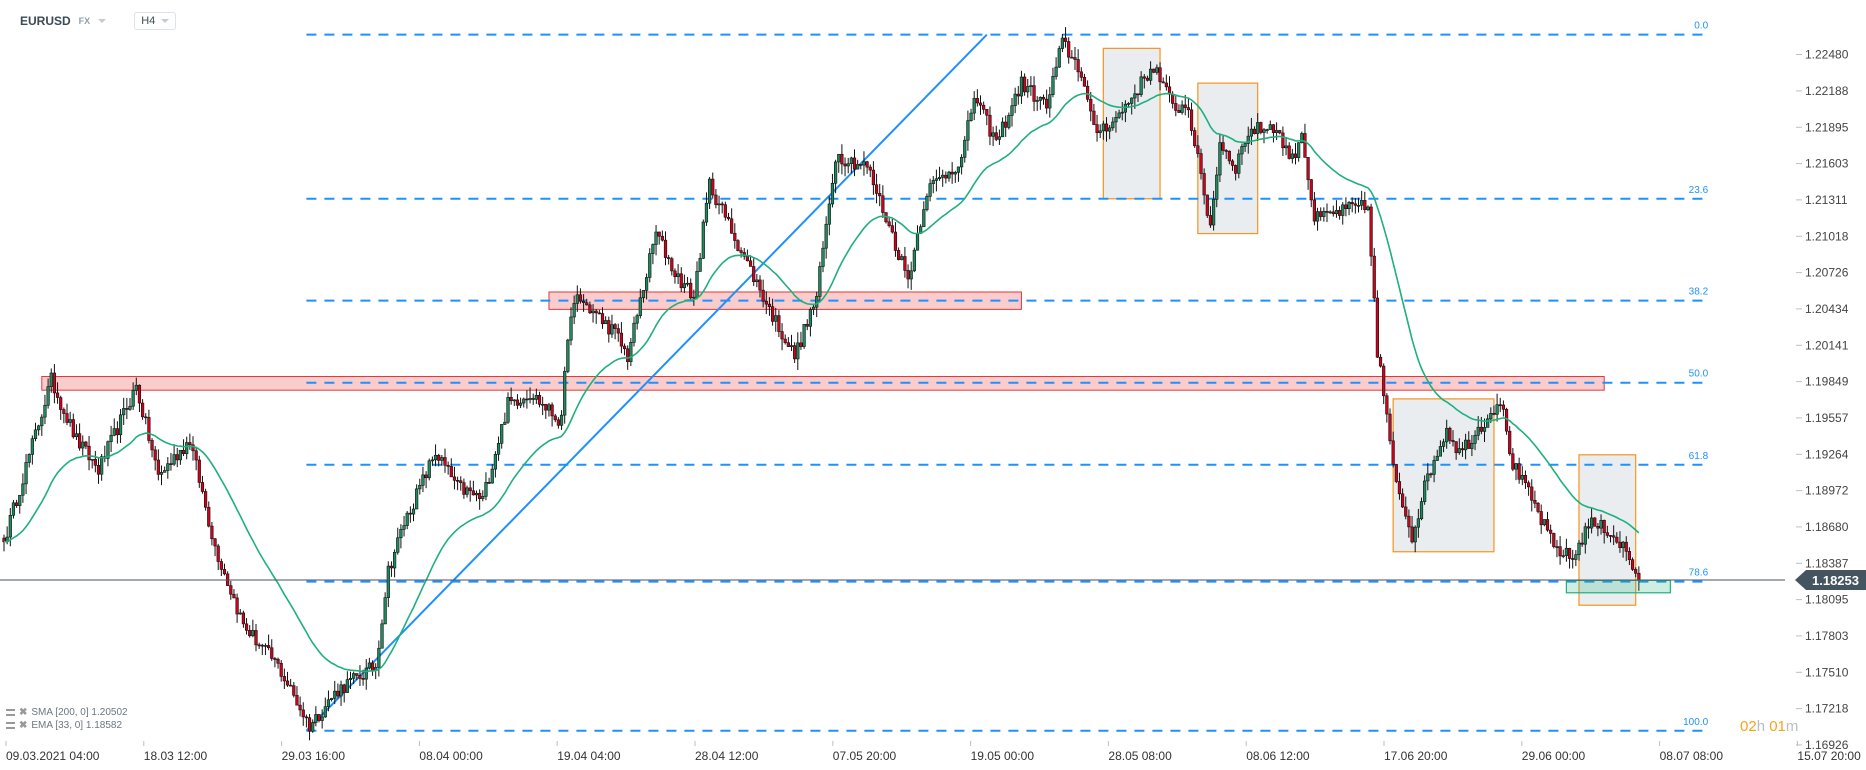 This screenshot has height=770, width=1866. I want to click on market-dropdown-icon, so click(102, 21).